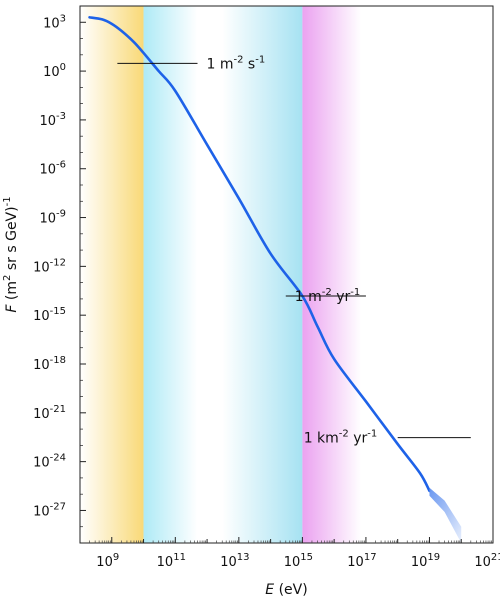  What do you see at coordinates (49, 462) in the screenshot?
I see `y-tick-label: 10⁻²⁴` at bounding box center [49, 462].